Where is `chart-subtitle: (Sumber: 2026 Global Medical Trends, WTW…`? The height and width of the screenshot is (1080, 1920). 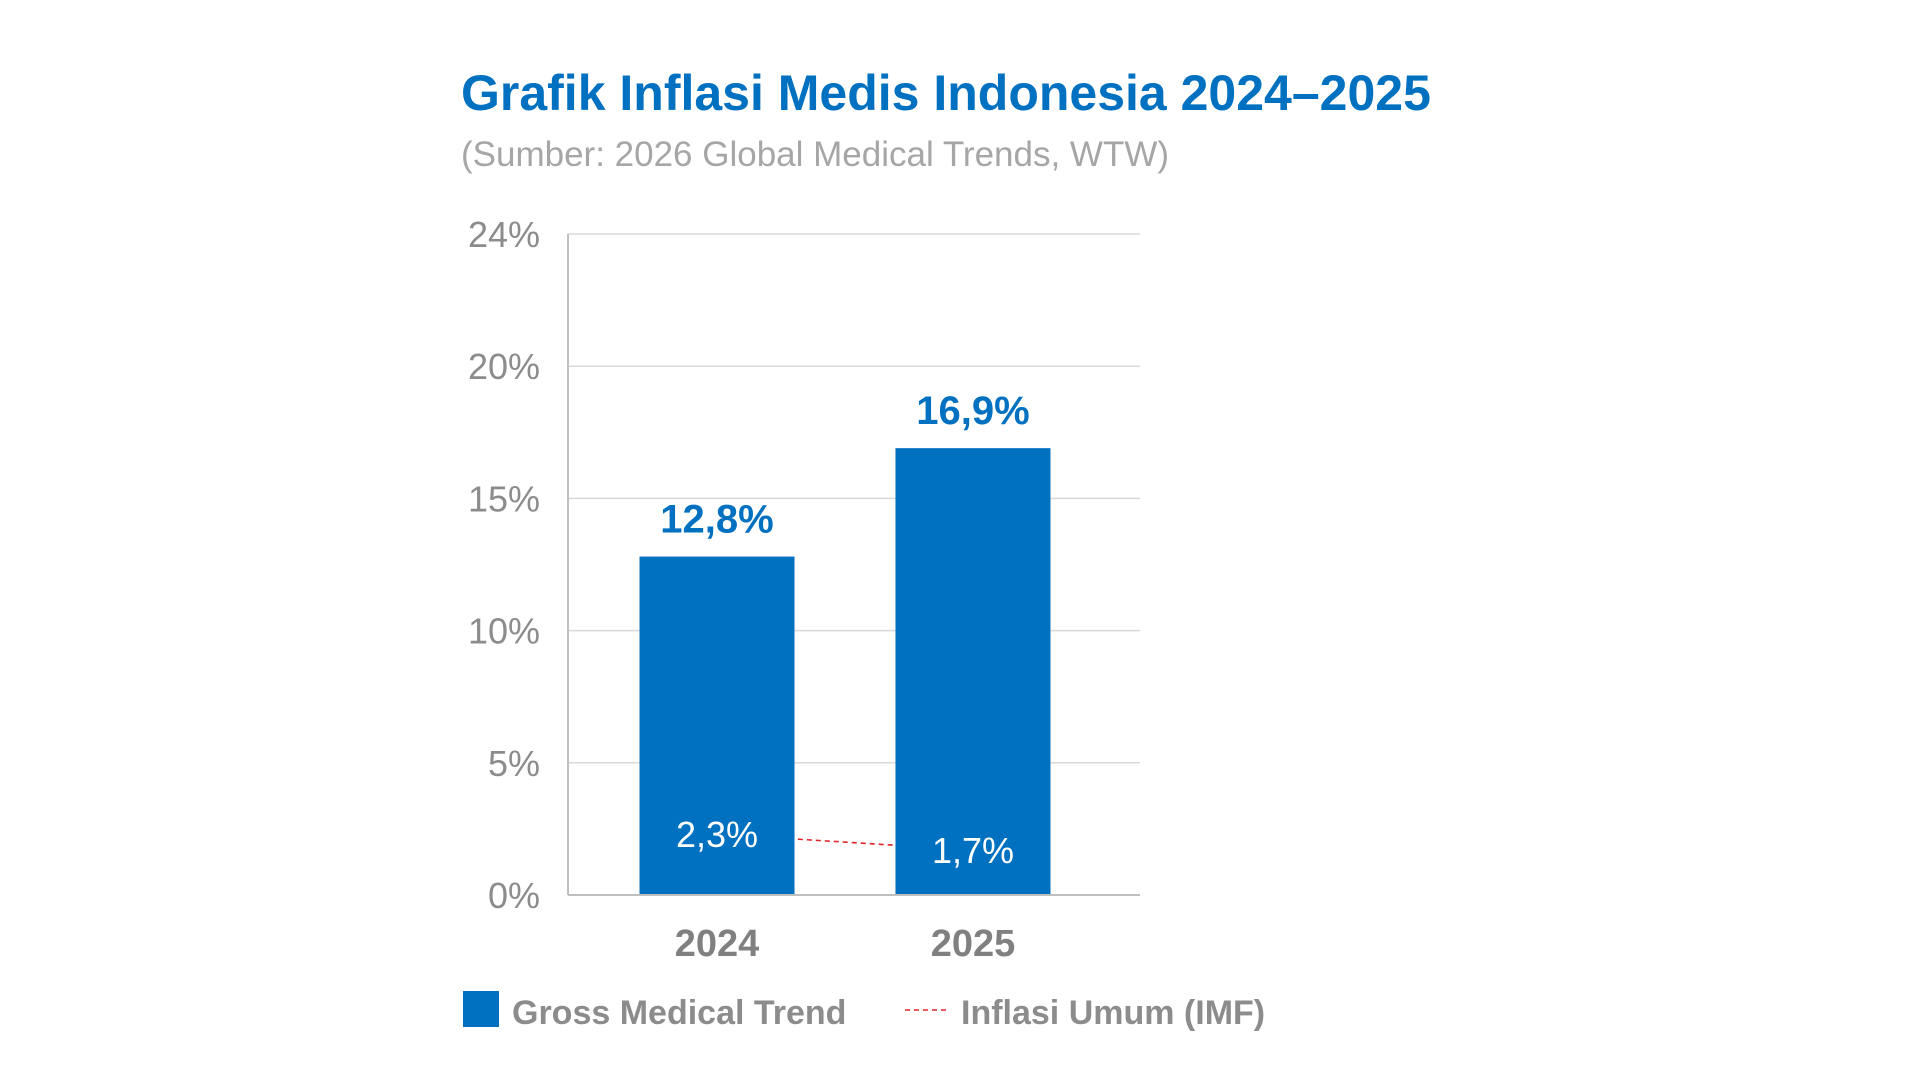
chart-subtitle: (Sumber: 2026 Global Medical Trends, WTW… is located at coordinates (815, 154).